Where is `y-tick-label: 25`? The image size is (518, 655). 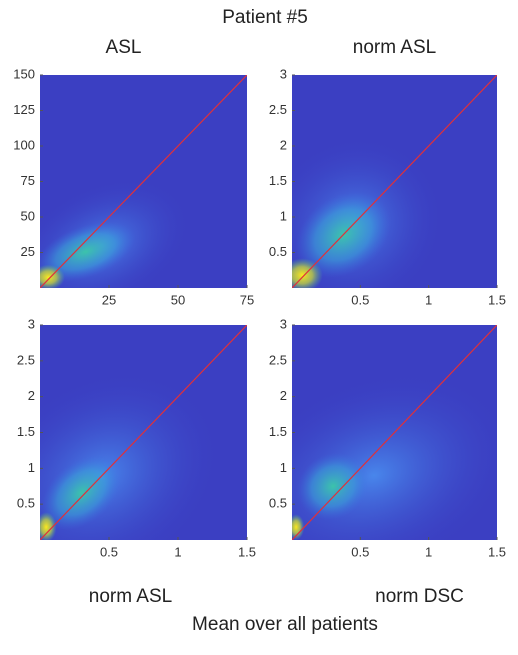 y-tick-label: 25 is located at coordinates (28, 251).